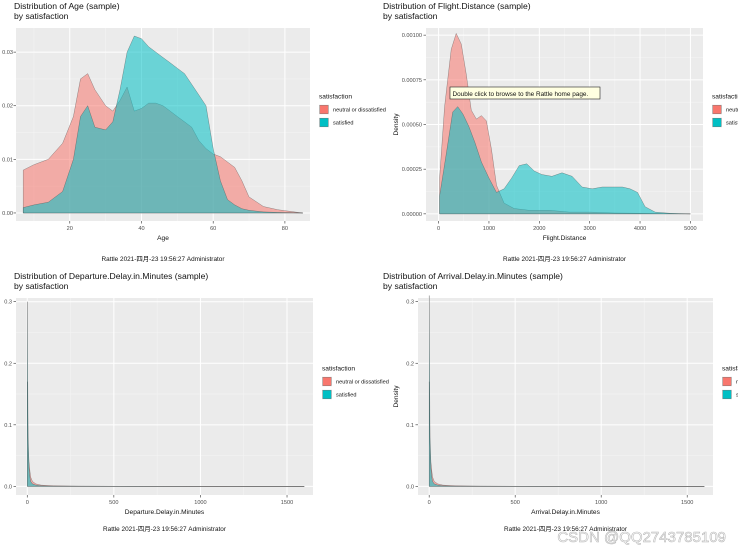 This screenshot has width=738, height=554. What do you see at coordinates (589, 229) in the screenshot?
I see `x-tick-label: 3000` at bounding box center [589, 229].